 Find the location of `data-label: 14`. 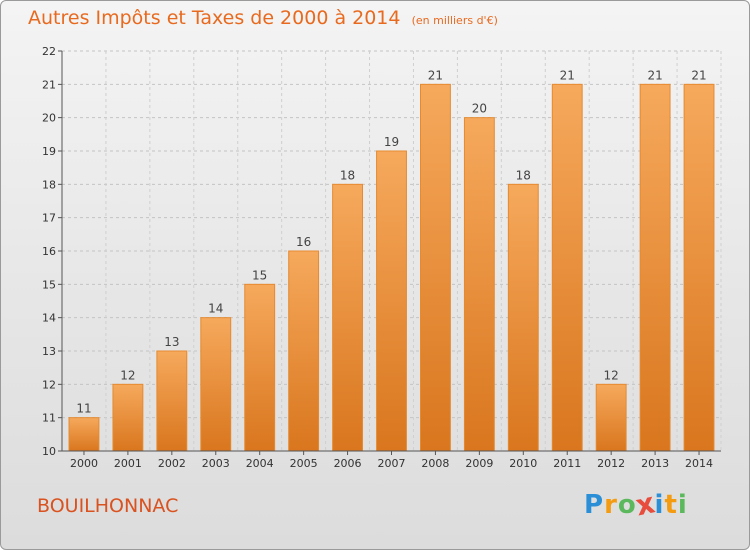

data-label: 14 is located at coordinates (215, 309).